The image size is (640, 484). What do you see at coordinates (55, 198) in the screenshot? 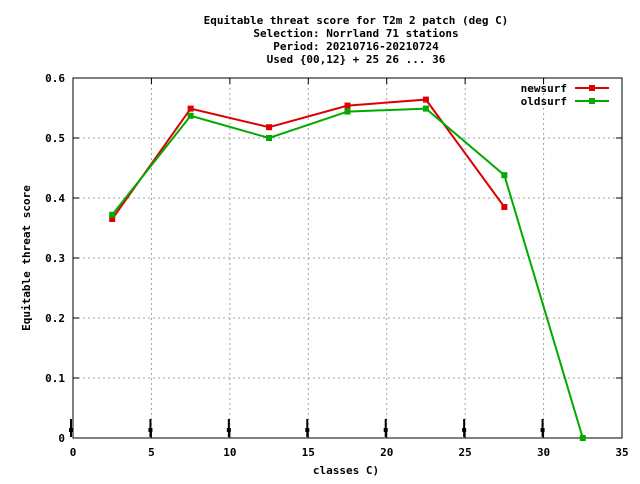
I see `y-tick-label: 0.4` at bounding box center [55, 198].